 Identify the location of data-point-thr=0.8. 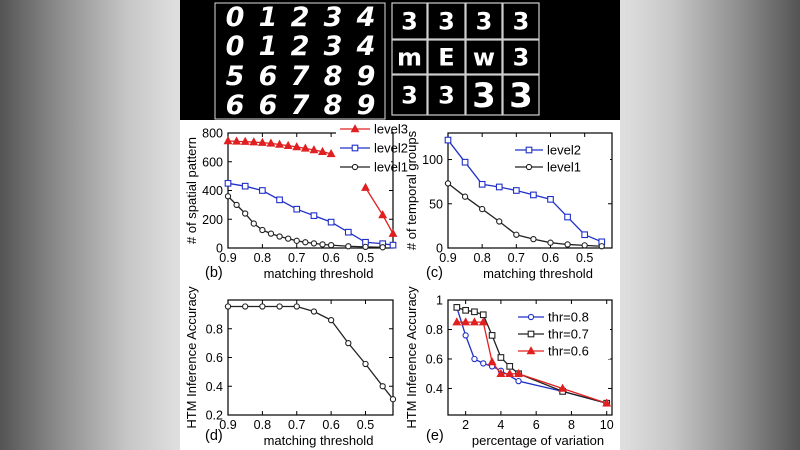
(518, 381).